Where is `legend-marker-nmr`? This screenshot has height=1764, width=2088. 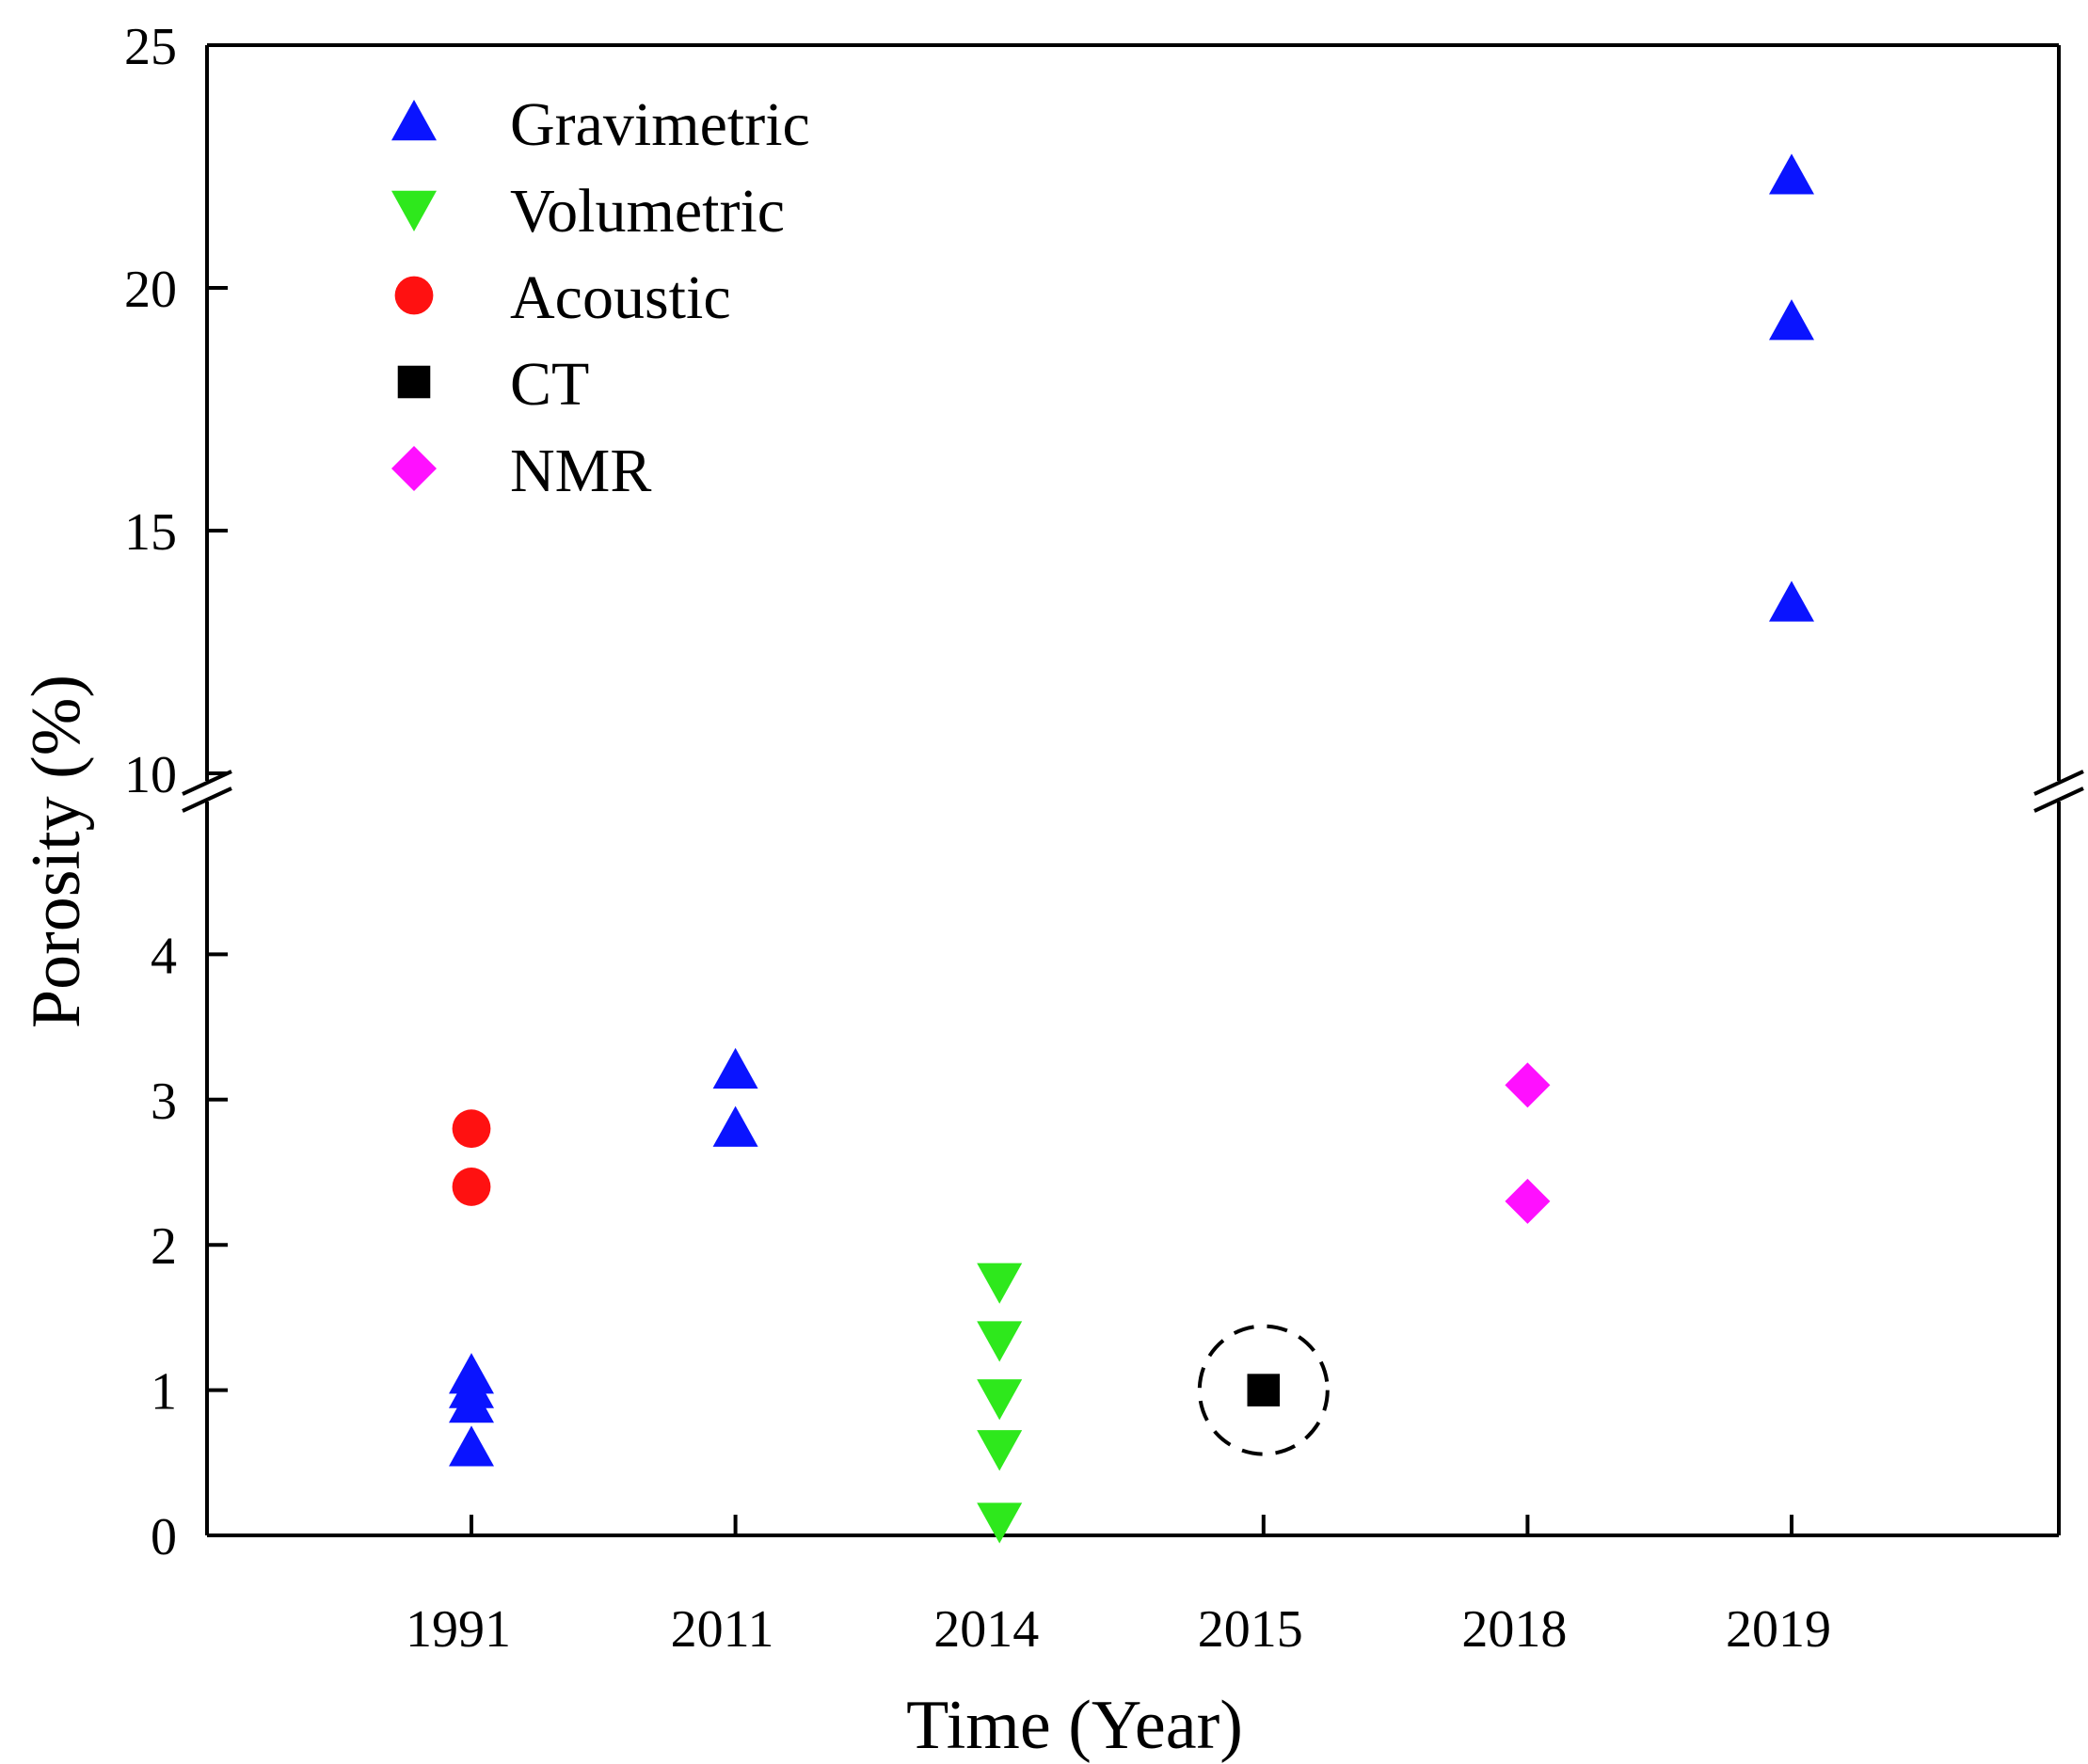
legend-marker-nmr is located at coordinates (414, 468).